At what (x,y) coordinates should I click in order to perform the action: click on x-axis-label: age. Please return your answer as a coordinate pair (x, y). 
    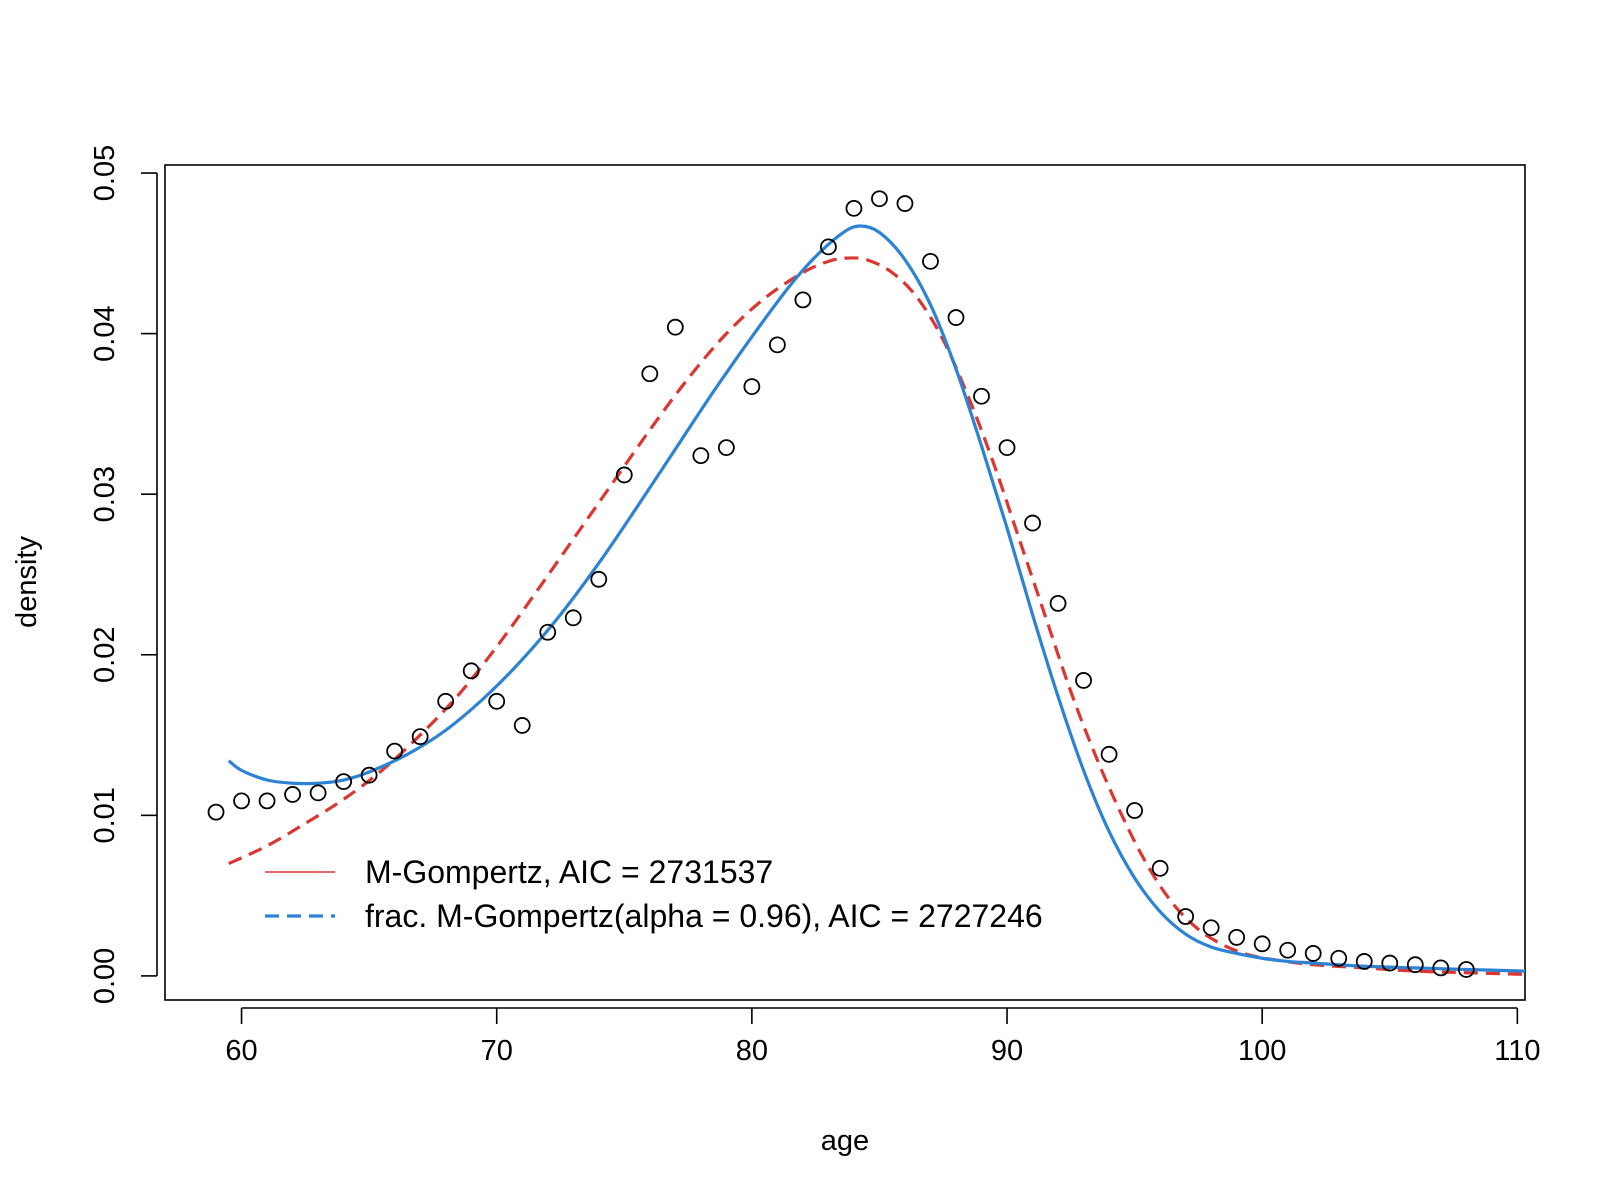
    Looking at the image, I should click on (845, 1141).